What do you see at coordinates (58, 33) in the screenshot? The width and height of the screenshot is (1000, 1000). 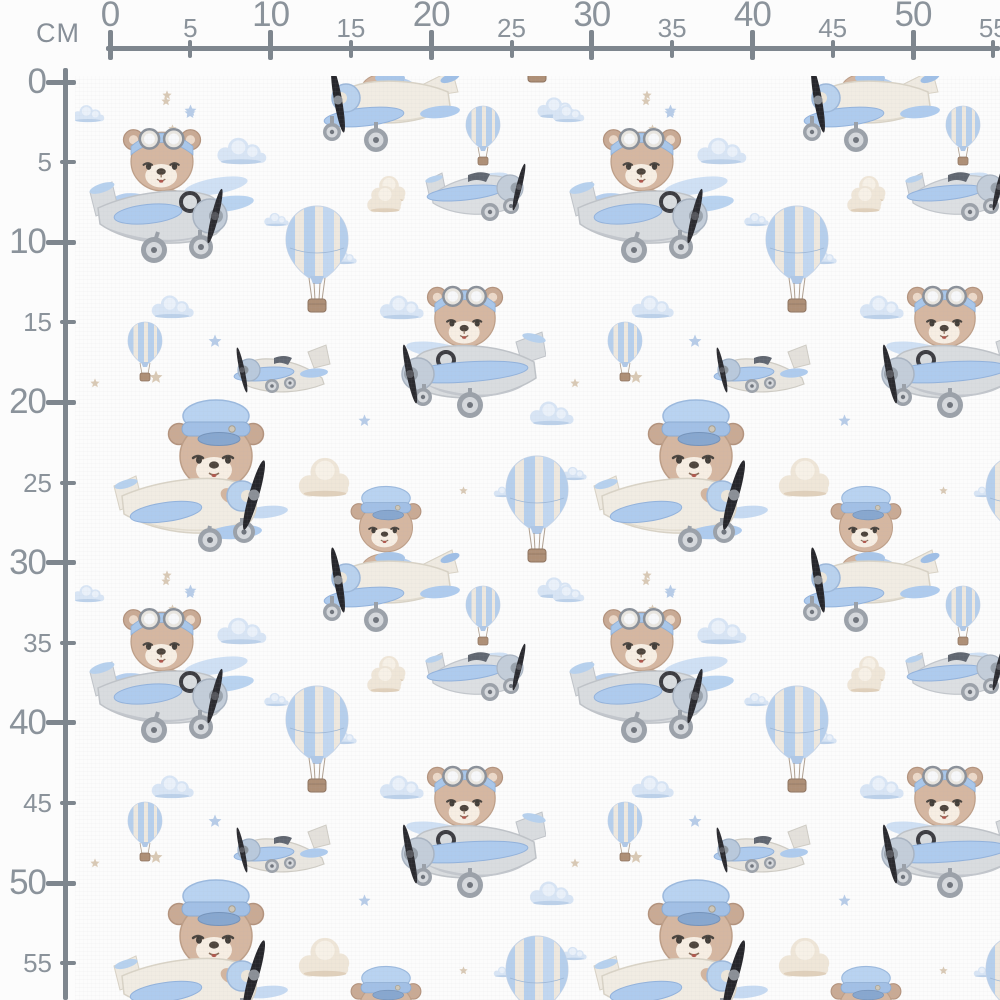 I see `ruler-unit-label: CM` at bounding box center [58, 33].